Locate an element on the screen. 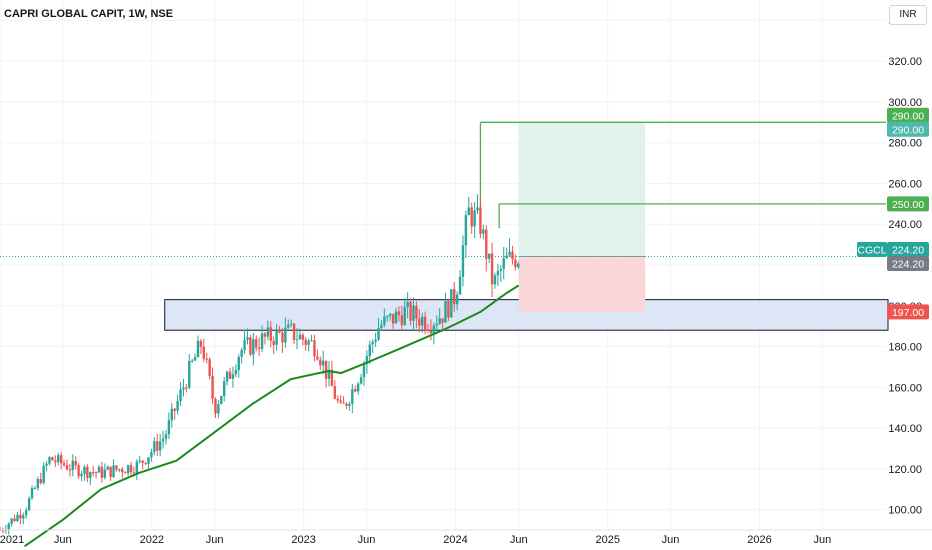  chart-title: CAPRI GLOBAL CAPIT, 1W, NSE is located at coordinates (89, 14).